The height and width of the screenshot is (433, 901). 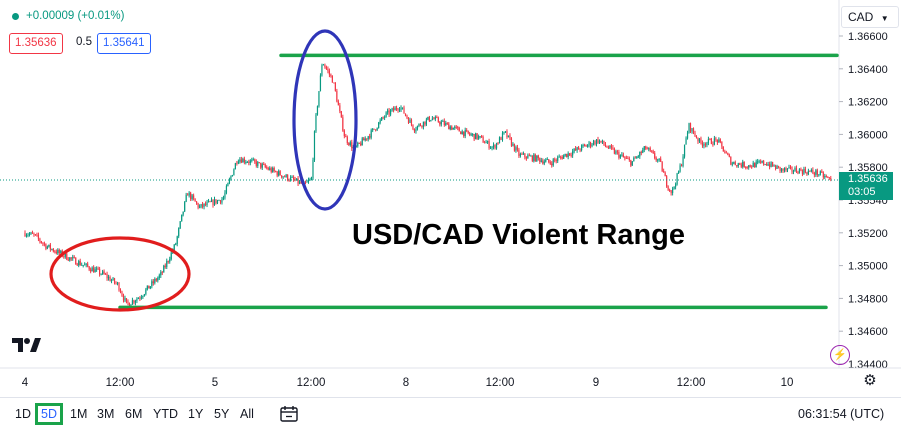 I want to click on time-axis: 4 12:00 5 12:00 8 12:00 9 12:00 10, so click(x=450, y=378).